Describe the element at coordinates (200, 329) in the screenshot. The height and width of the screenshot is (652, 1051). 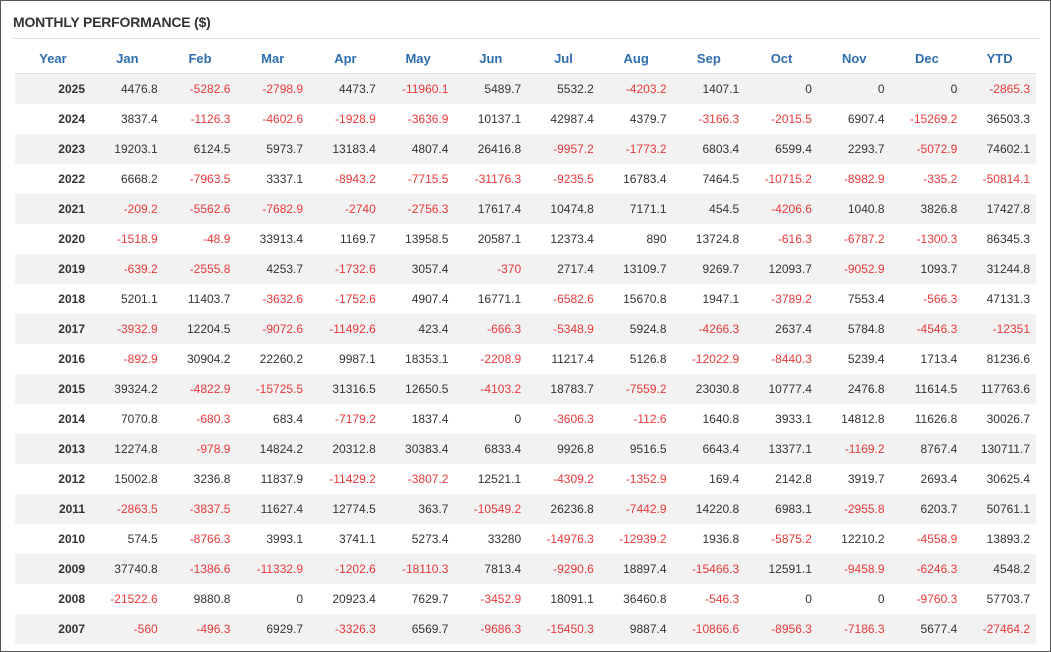
I see `value-cell: 12204.5` at that location.